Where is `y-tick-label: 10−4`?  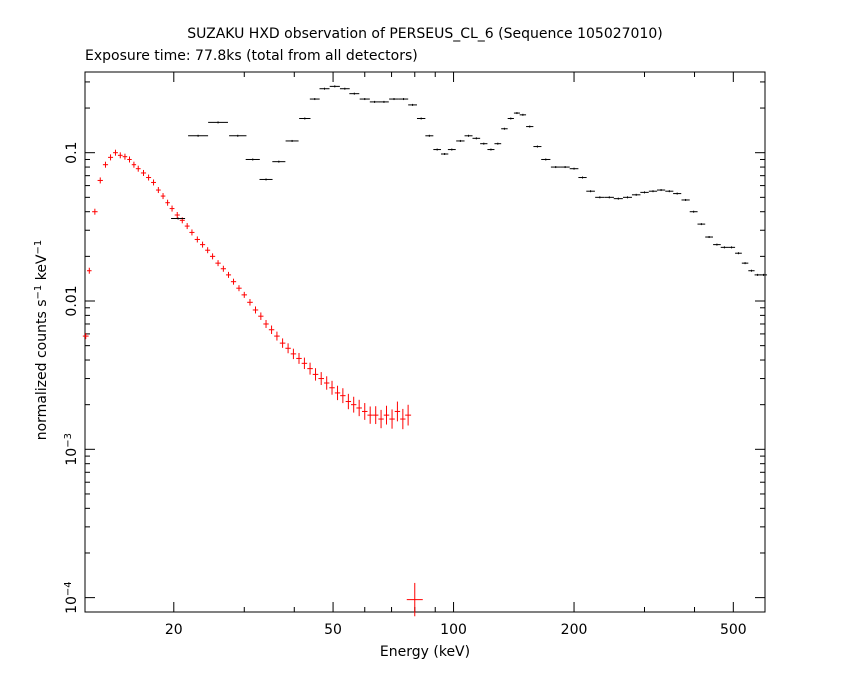 y-tick-label: 10−4 is located at coordinates (72, 597).